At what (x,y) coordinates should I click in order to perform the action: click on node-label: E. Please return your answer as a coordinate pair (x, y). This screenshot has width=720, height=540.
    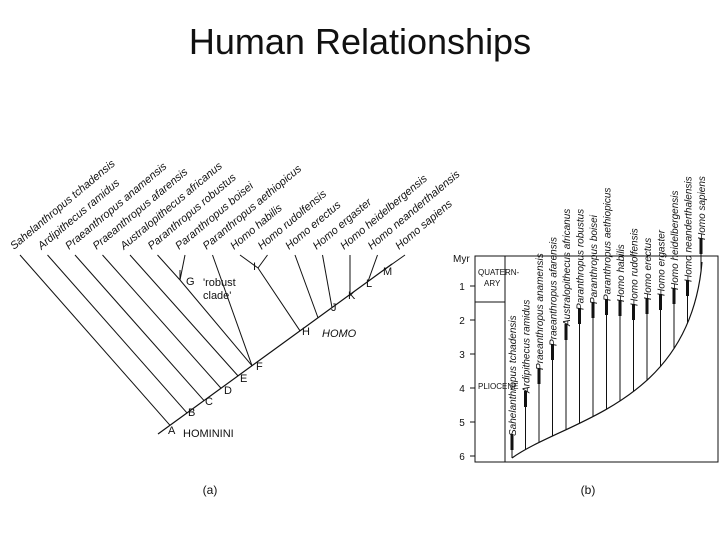
    Looking at the image, I should click on (243, 379).